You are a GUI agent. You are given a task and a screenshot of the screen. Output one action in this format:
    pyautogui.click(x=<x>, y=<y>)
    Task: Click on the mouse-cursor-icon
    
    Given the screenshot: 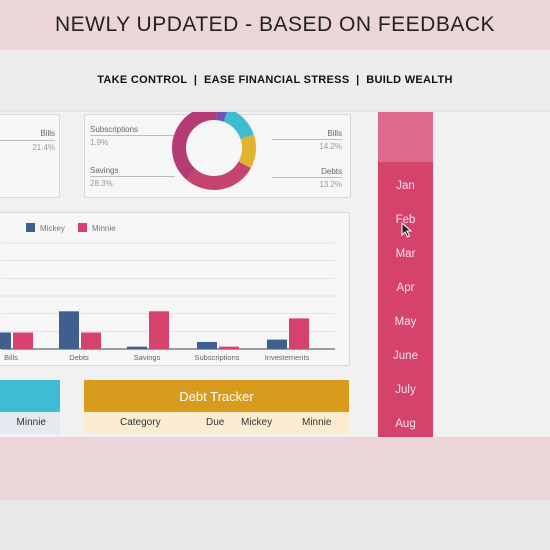 What is the action you would take?
    pyautogui.click(x=407, y=230)
    